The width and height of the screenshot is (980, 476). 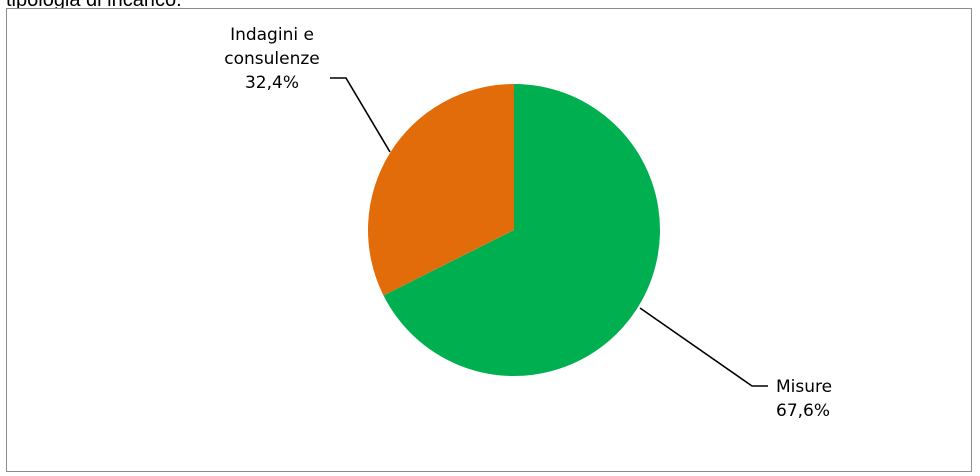 I want to click on pie-slice-indagini-e-consulenze, so click(x=440, y=190).